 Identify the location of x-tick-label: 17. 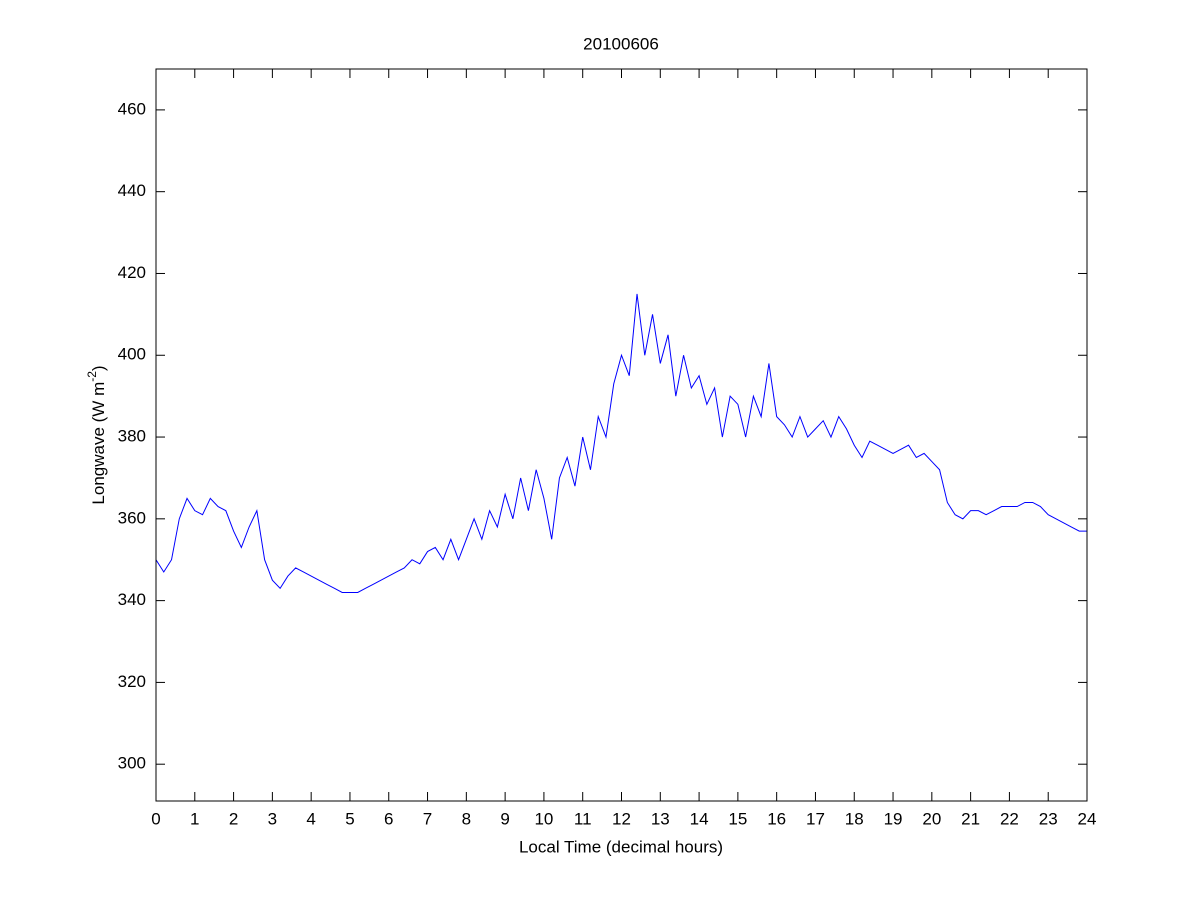
(815, 818).